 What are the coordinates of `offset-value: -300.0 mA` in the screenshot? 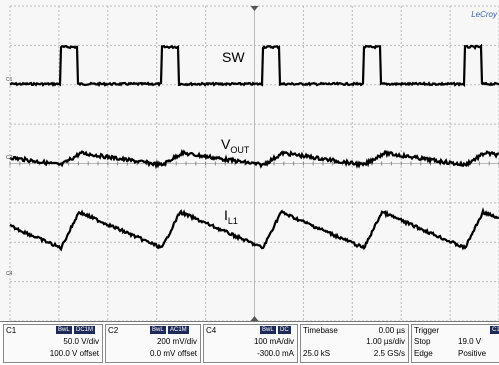 It's located at (275, 353).